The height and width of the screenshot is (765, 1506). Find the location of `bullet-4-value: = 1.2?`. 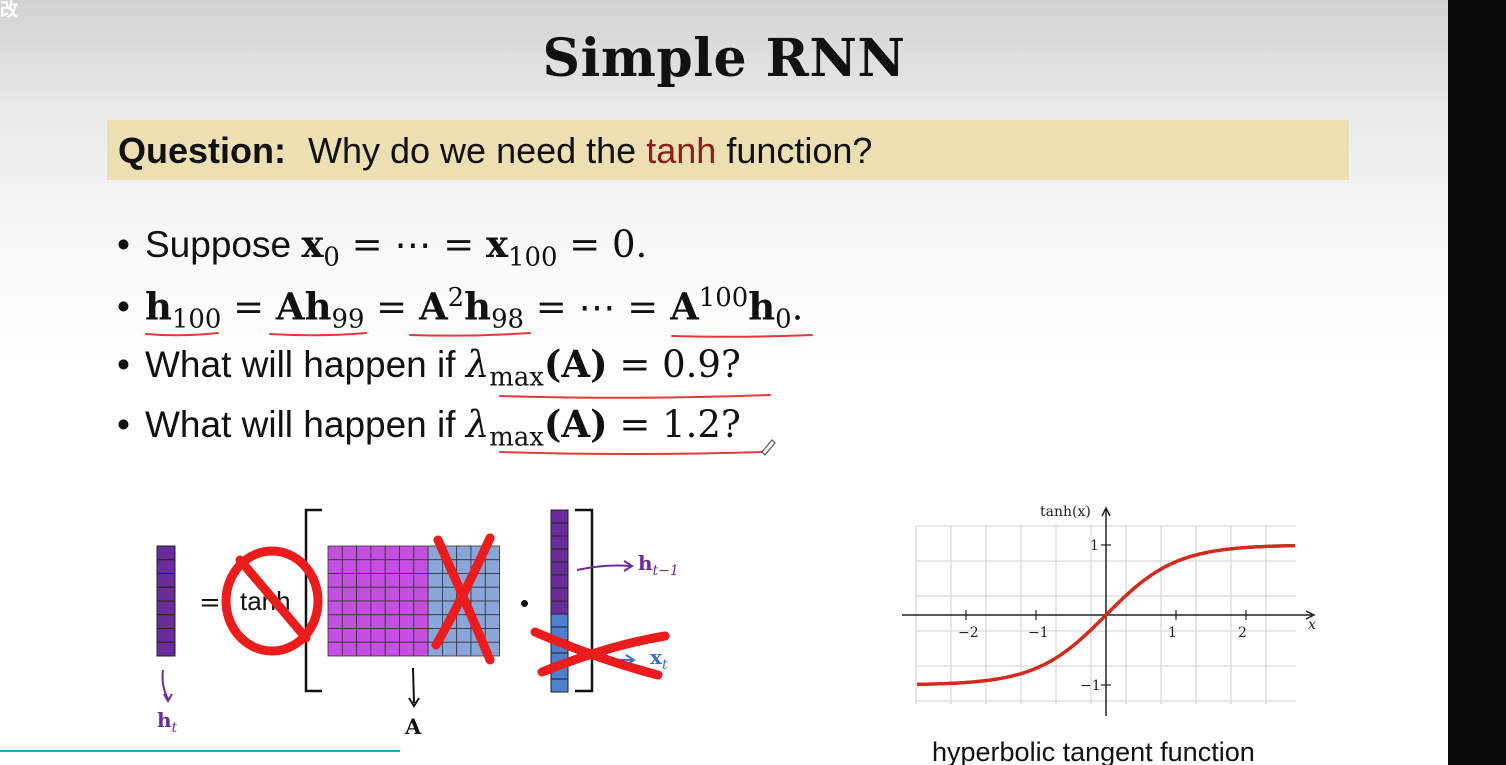

bullet-4-value: = 1.2? is located at coordinates (674, 424).